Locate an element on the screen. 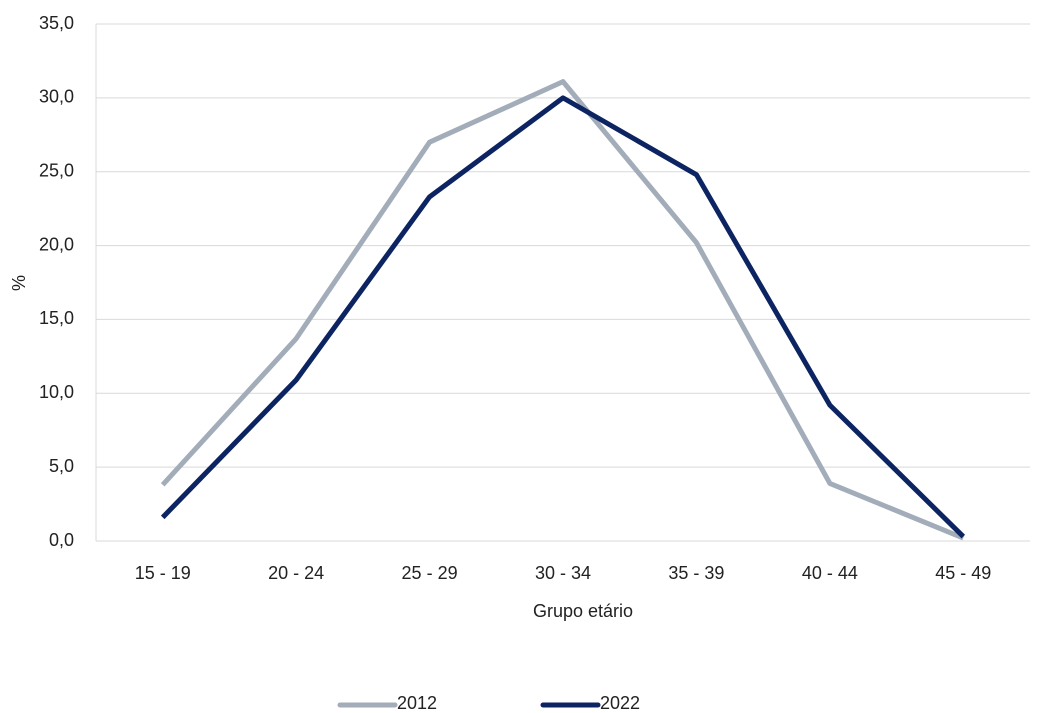  y-tick-label: 20,0 is located at coordinates (56, 244).